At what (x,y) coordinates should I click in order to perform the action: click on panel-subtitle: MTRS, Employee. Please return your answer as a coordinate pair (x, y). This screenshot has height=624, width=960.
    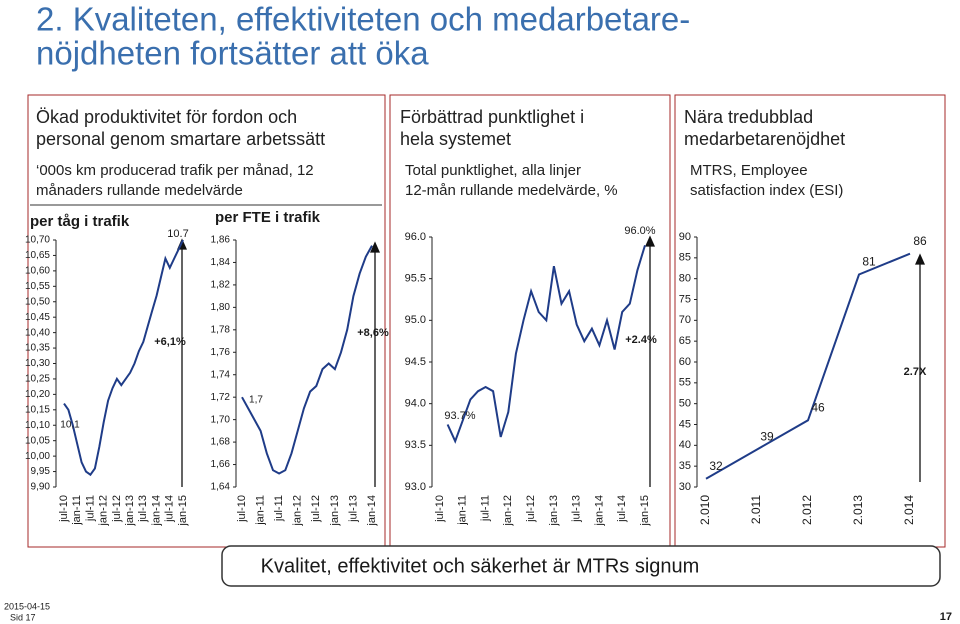
    Looking at the image, I should click on (749, 170).